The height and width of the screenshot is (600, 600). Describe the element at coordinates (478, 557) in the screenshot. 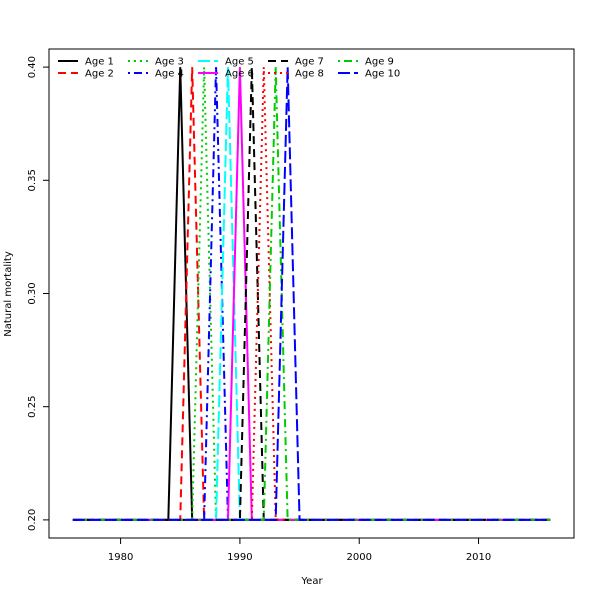

I see `x-tick-label: 2010` at that location.